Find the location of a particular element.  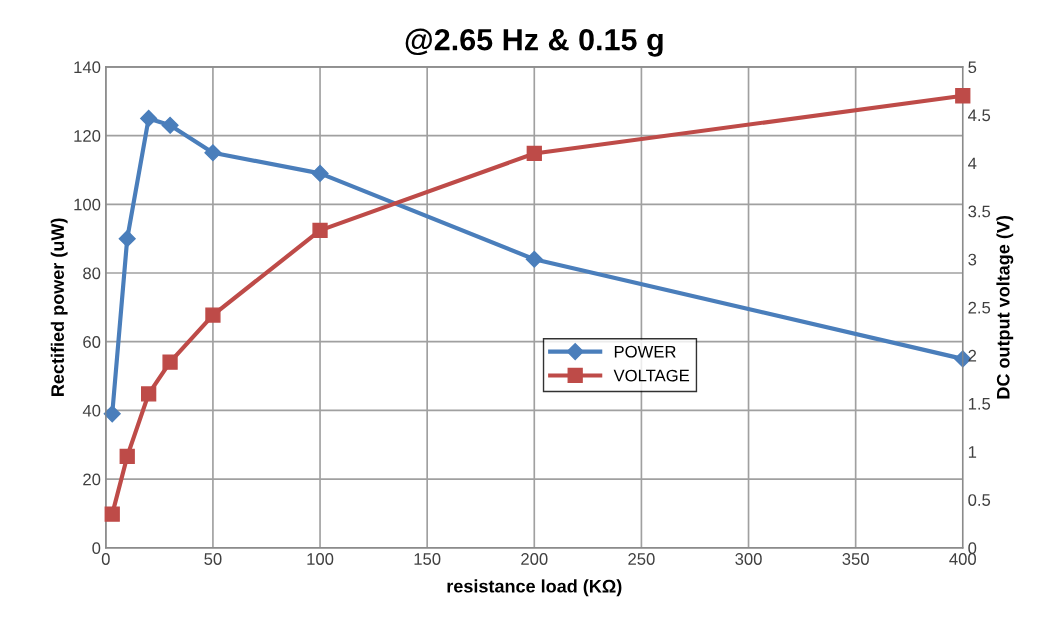

y-tick-label: 140 is located at coordinates (87, 67).